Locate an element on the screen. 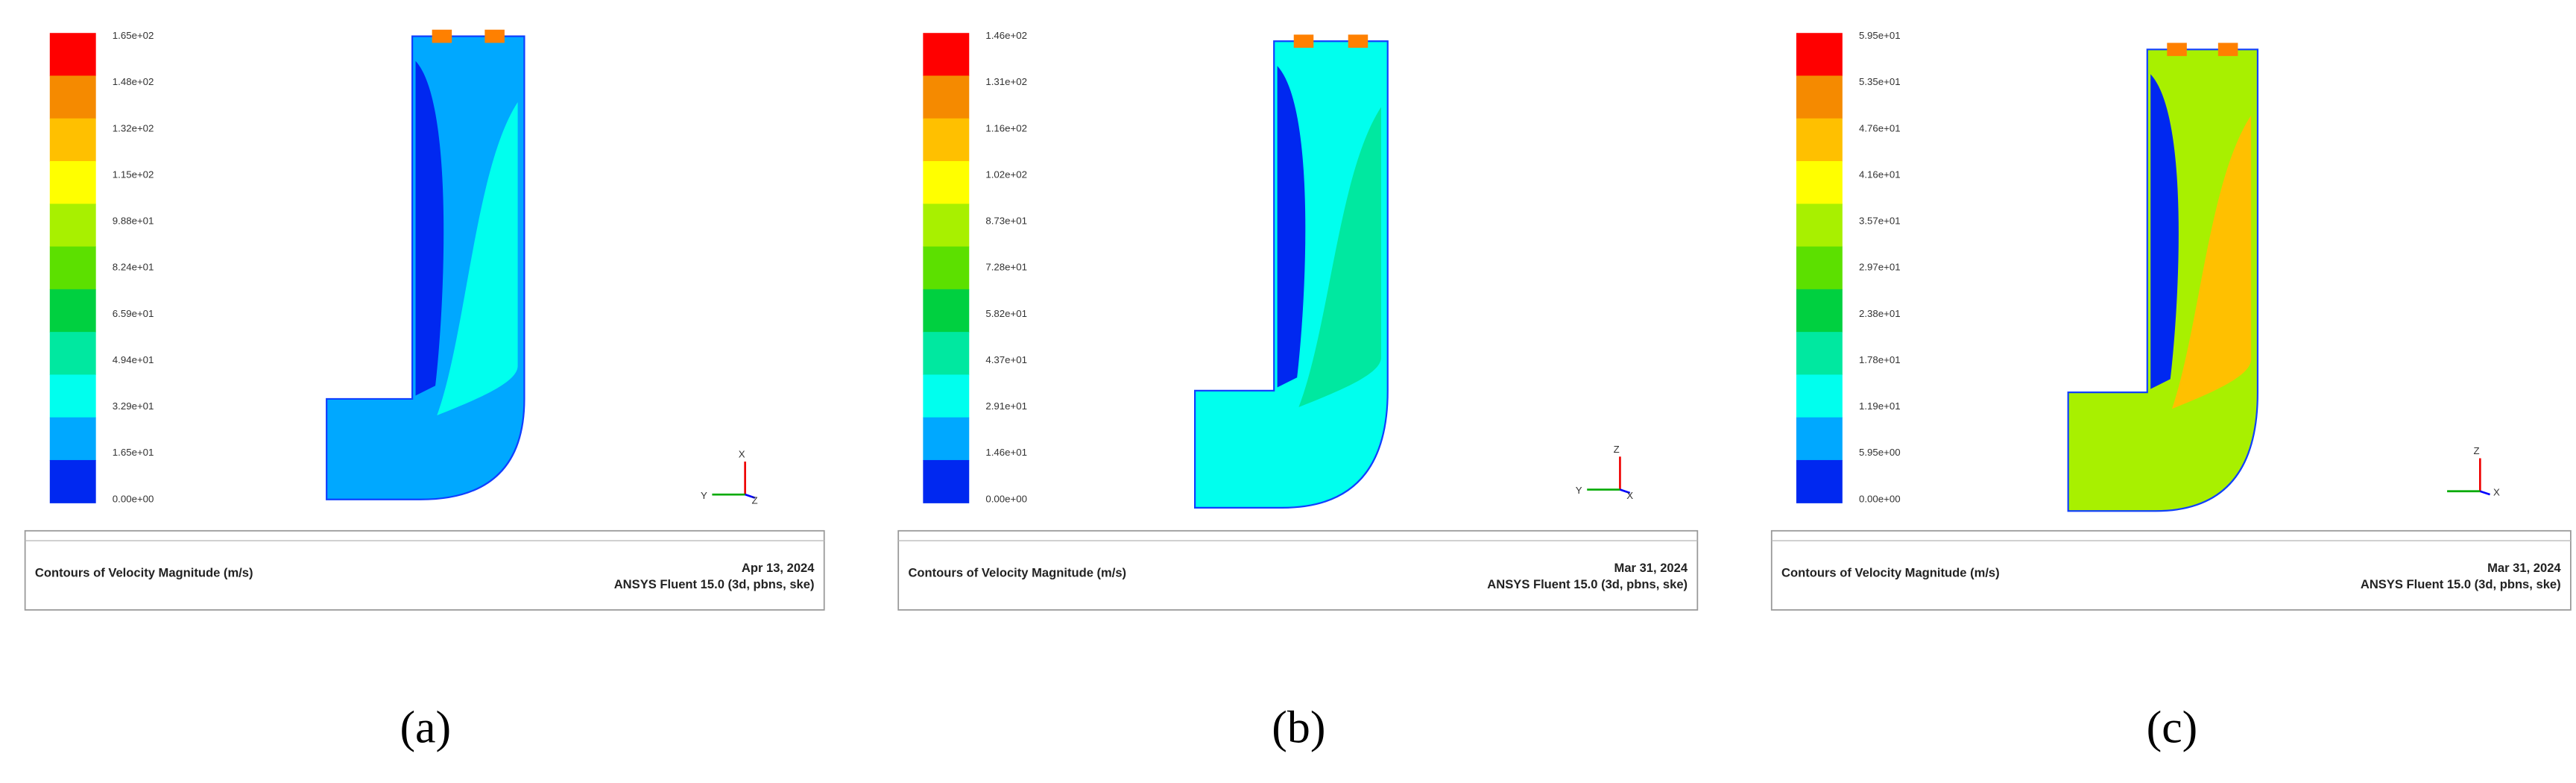  colorbar-label: 7.28e+01 is located at coordinates (1006, 267).